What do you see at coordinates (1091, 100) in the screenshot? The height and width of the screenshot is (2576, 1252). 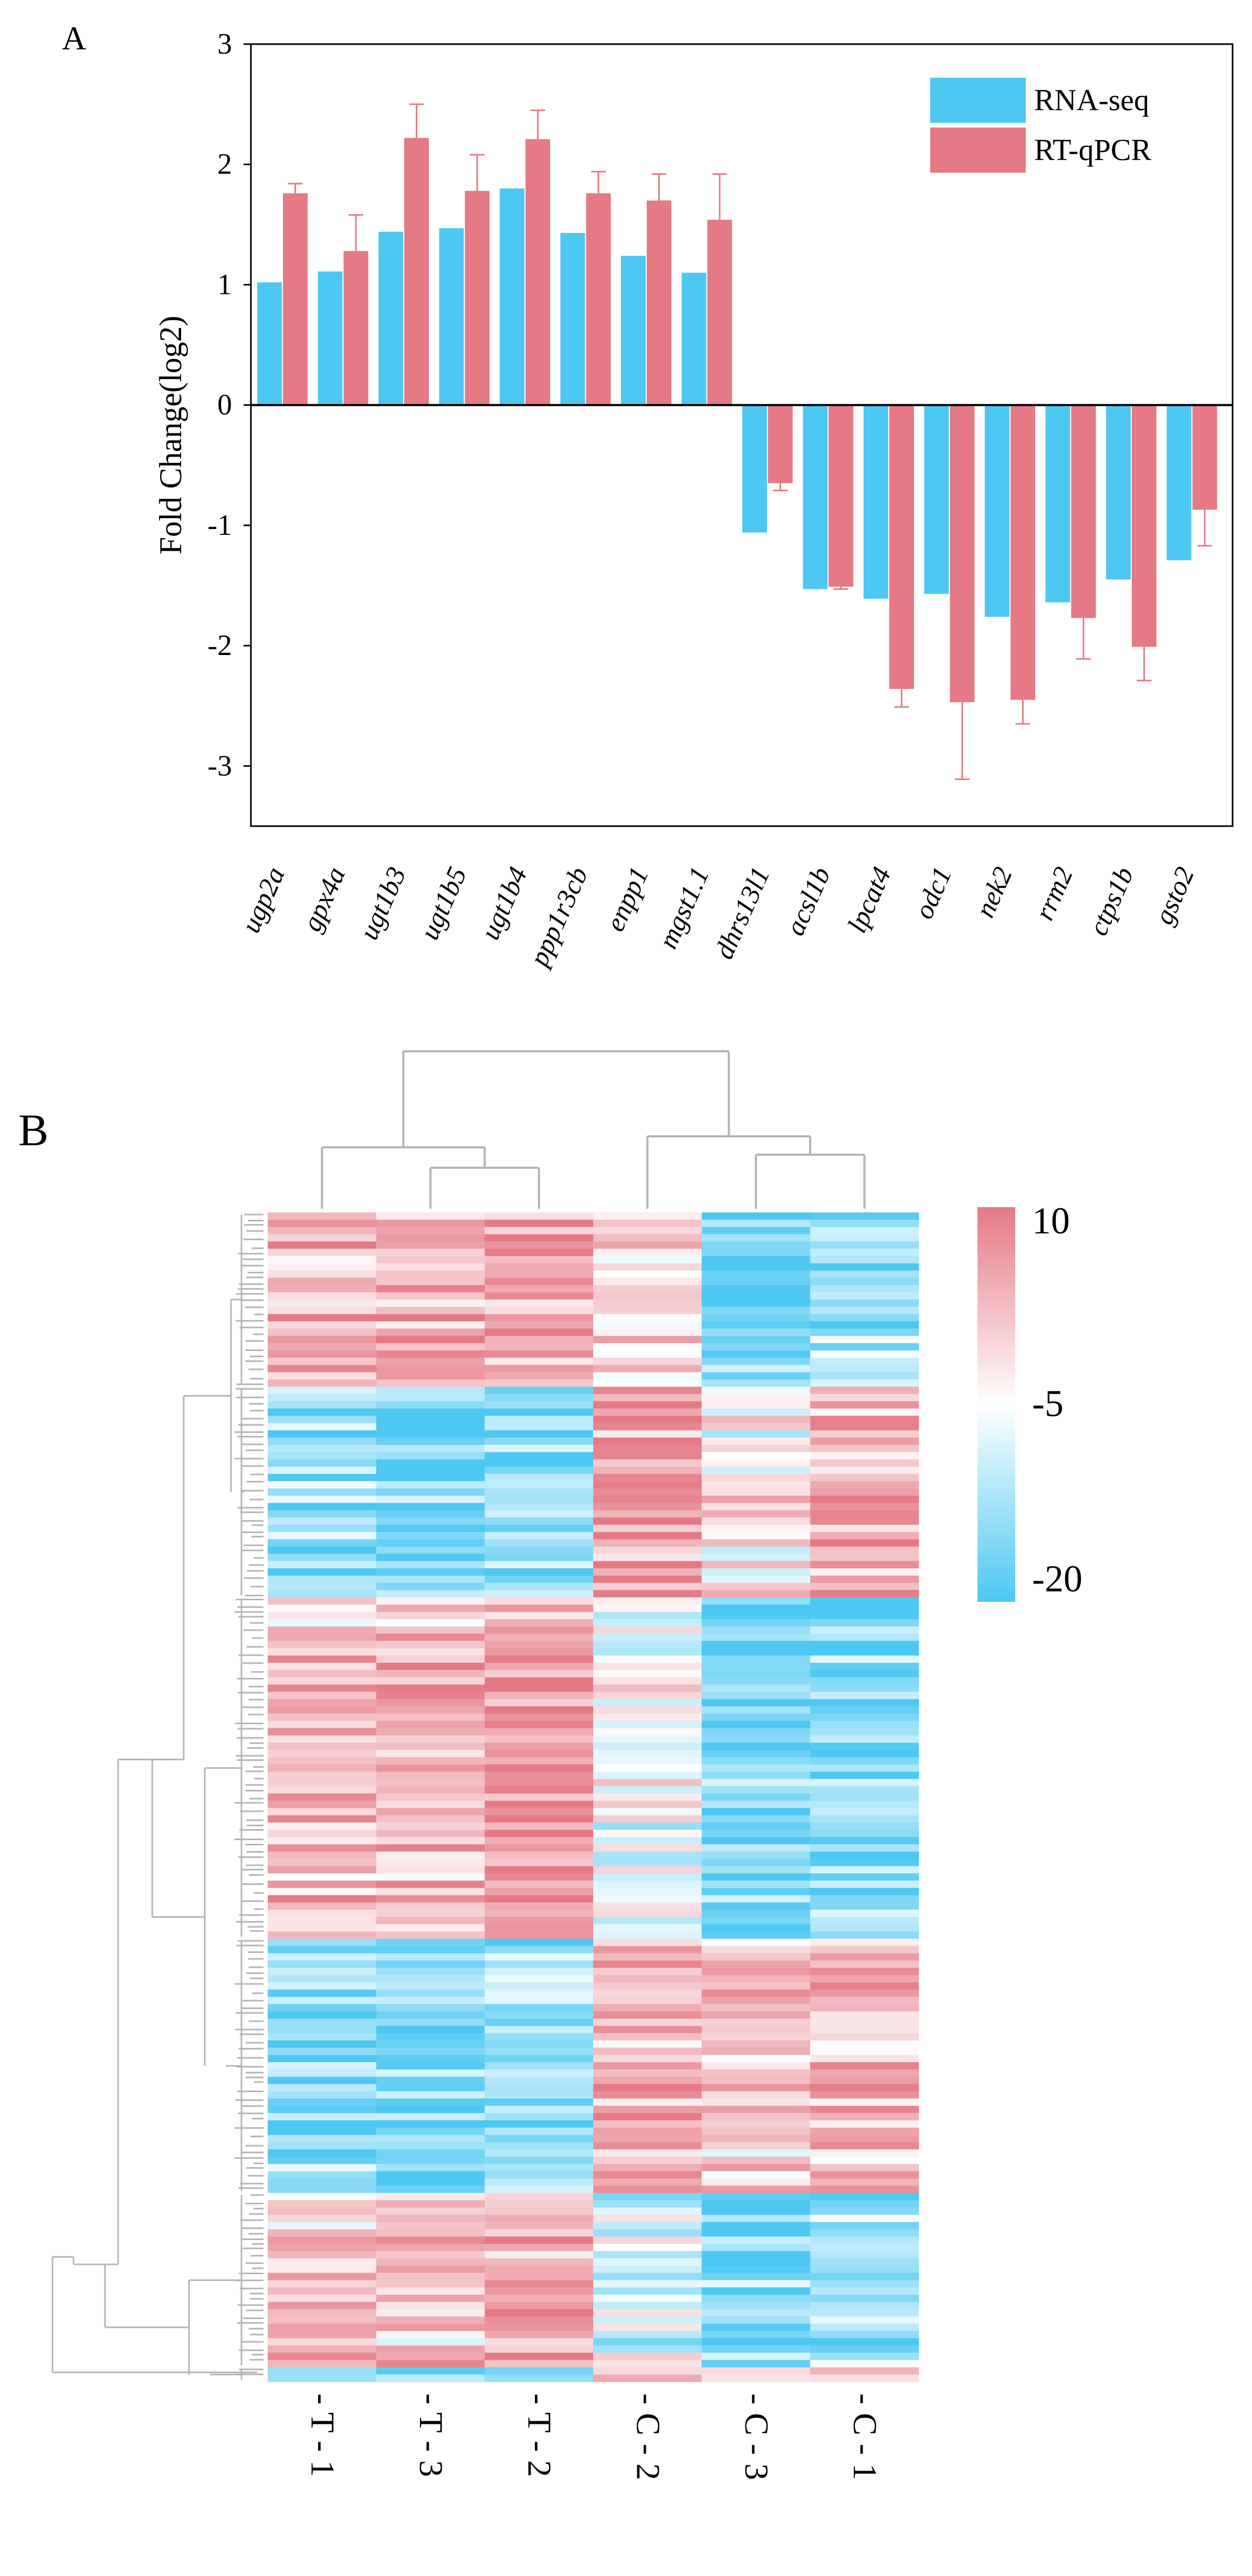 I see `legend-label: RNA-seq` at bounding box center [1091, 100].